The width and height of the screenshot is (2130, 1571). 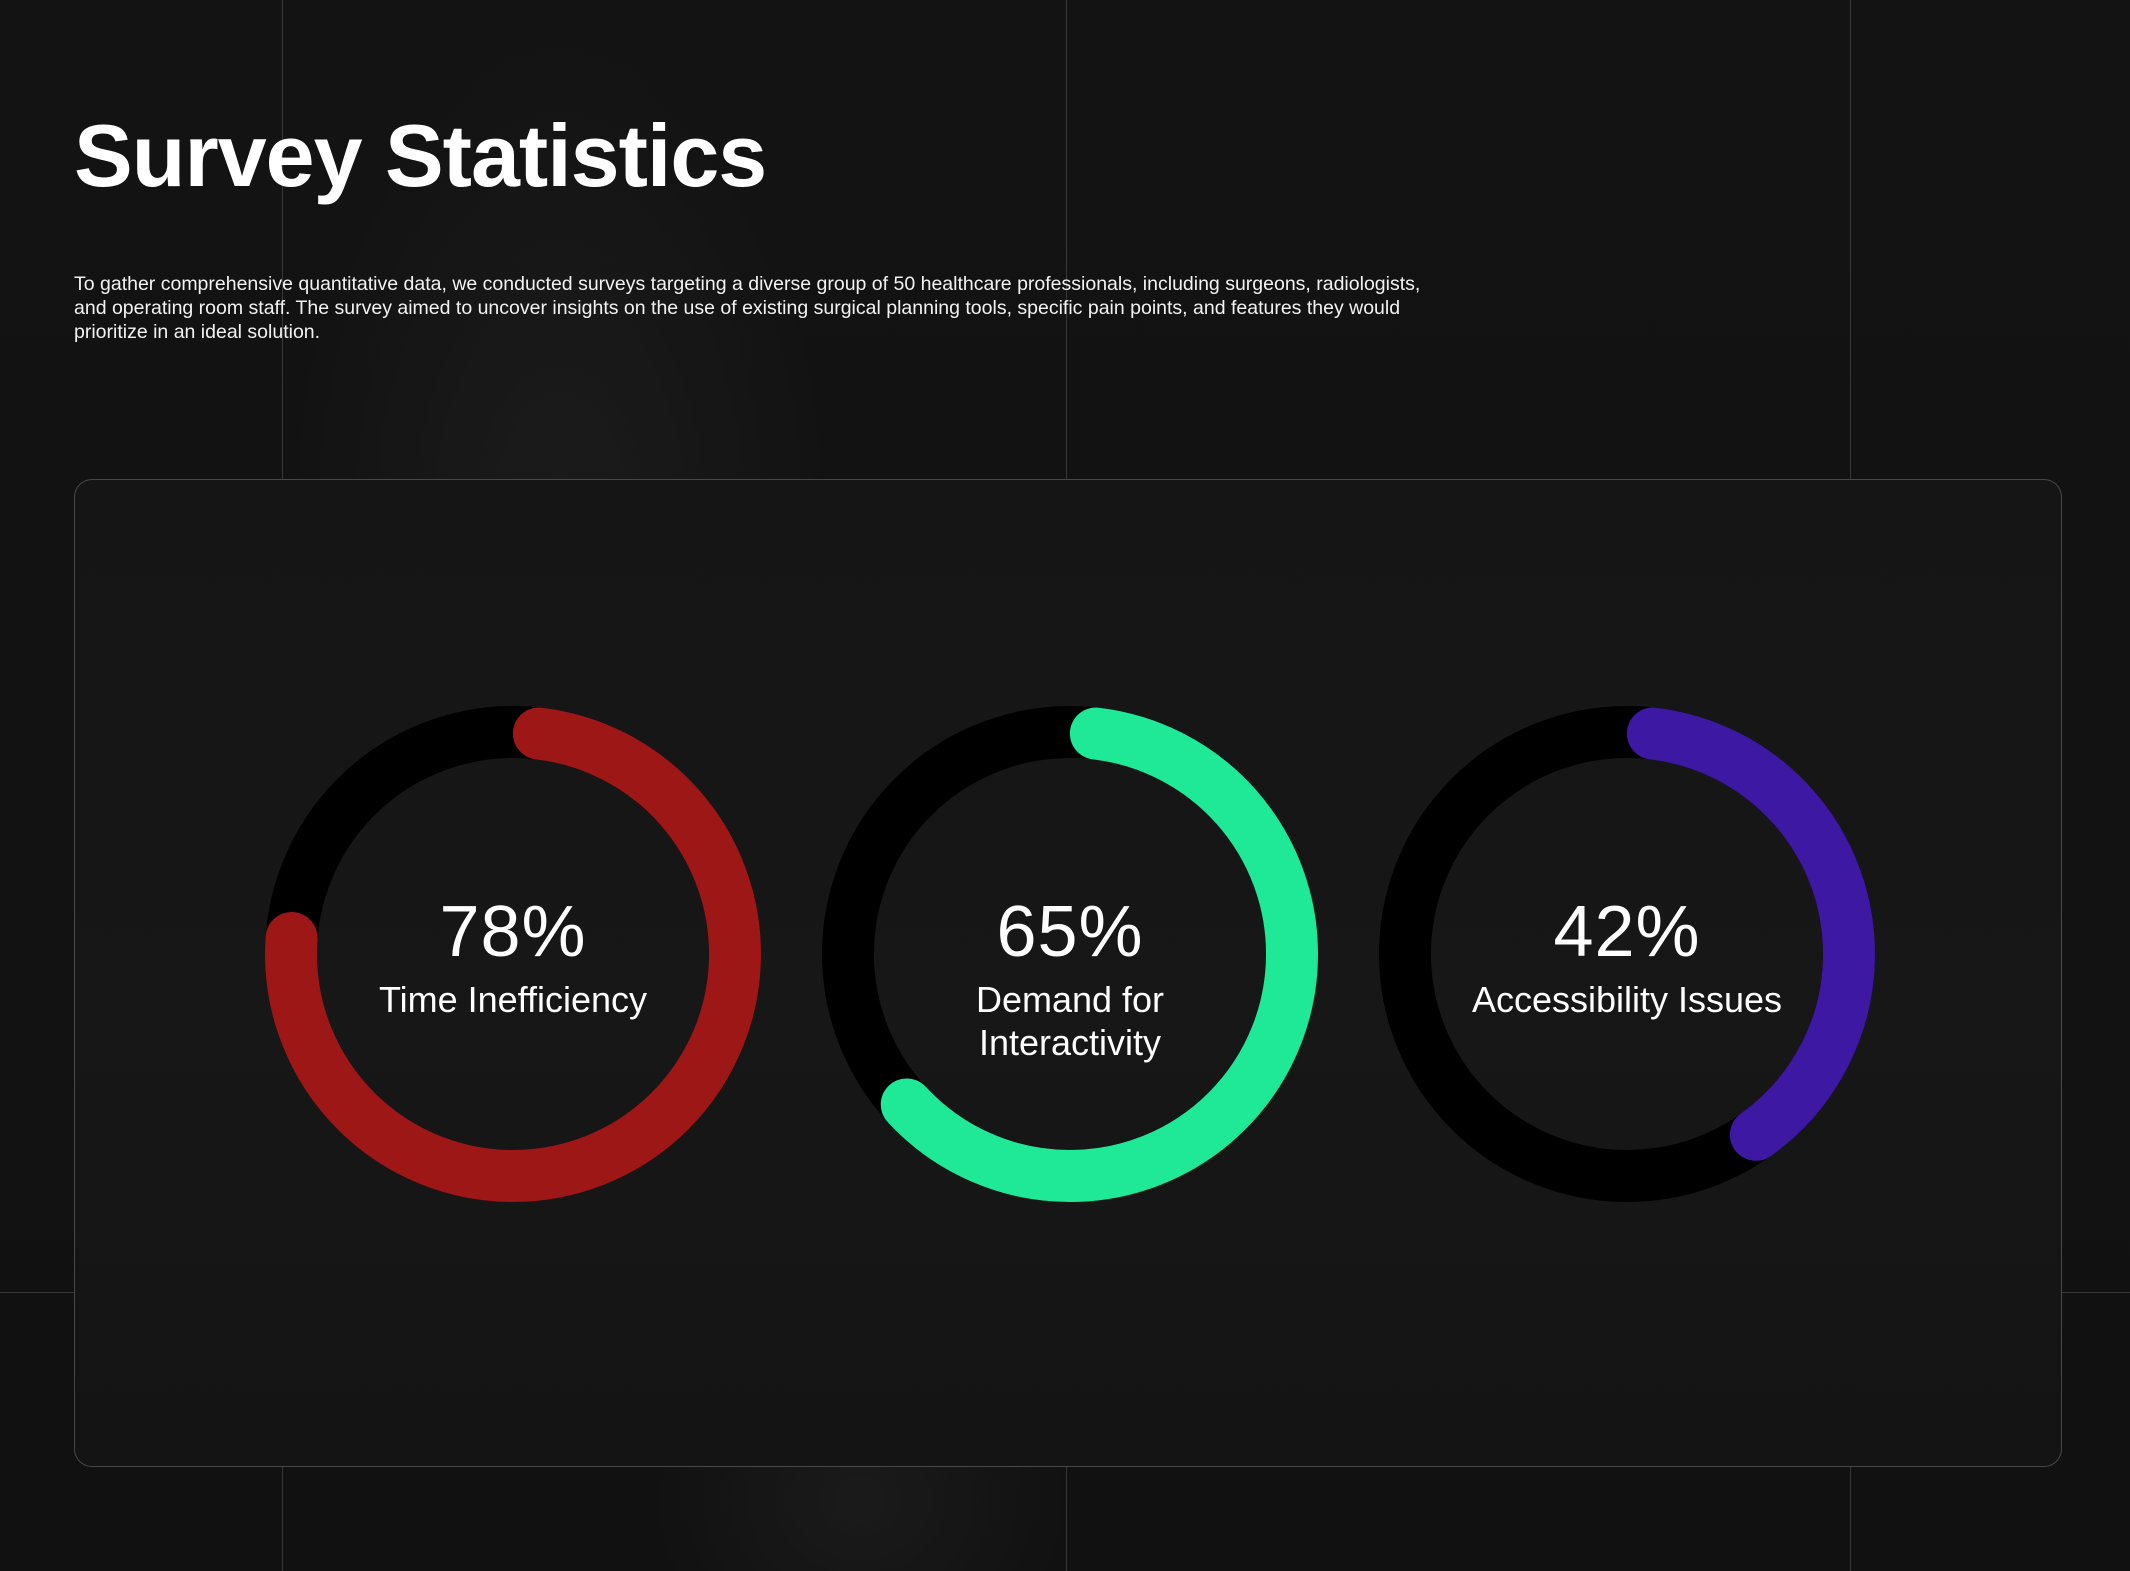 I want to click on stat-donut-demand-for-interactivity: 65% Demand for Interactivity, so click(x=1070, y=954).